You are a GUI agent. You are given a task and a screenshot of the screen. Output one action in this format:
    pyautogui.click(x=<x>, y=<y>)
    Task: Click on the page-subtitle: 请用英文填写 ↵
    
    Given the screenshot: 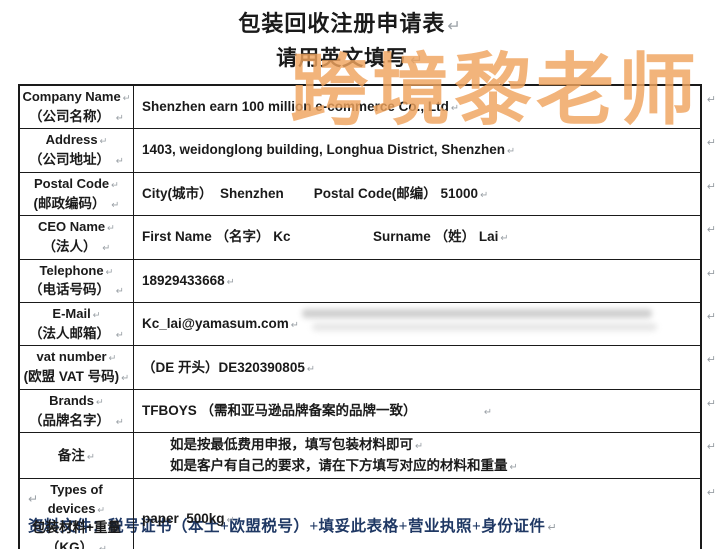 What is the action you would take?
    pyautogui.click(x=350, y=57)
    